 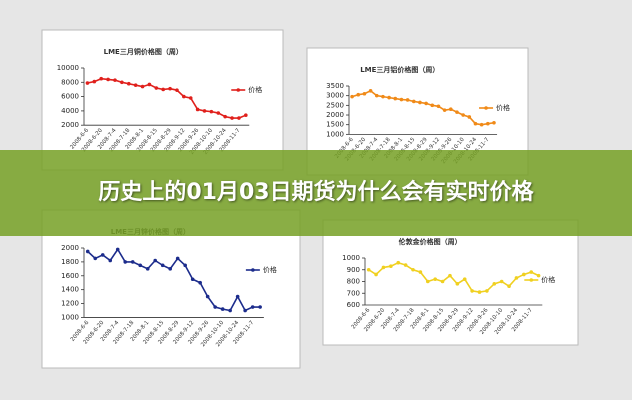 What do you see at coordinates (335, 125) in the screenshot?
I see `y-tick-label: 1500` at bounding box center [335, 125].